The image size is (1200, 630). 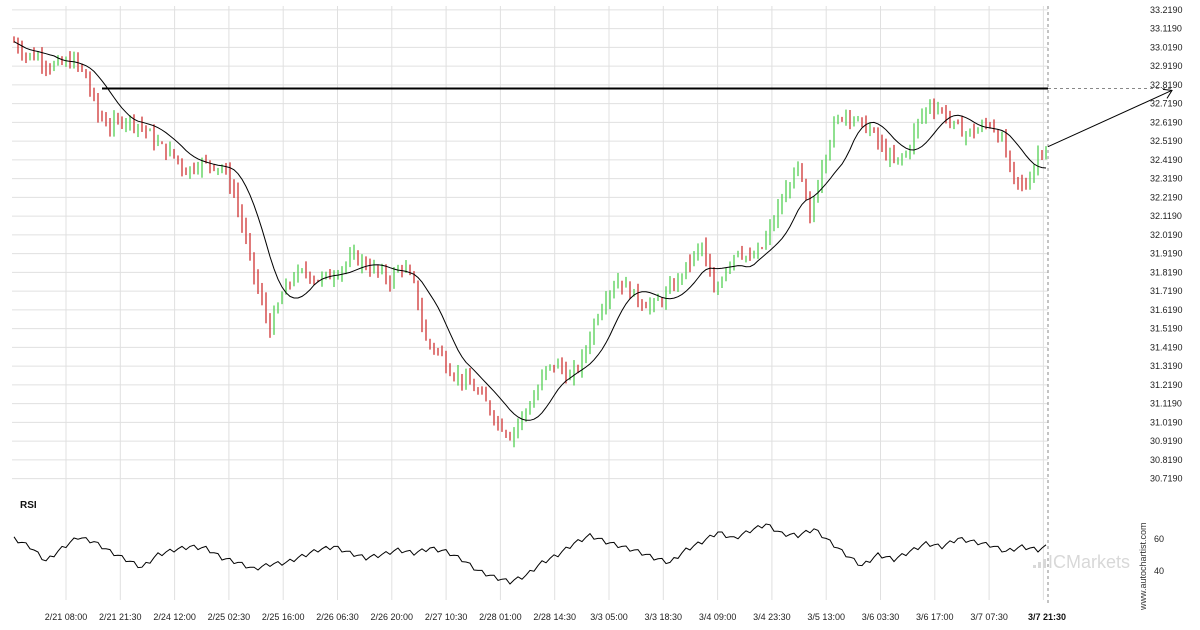 What do you see at coordinates (1166, 422) in the screenshot?
I see `y-tick-label: 31.0190` at bounding box center [1166, 422].